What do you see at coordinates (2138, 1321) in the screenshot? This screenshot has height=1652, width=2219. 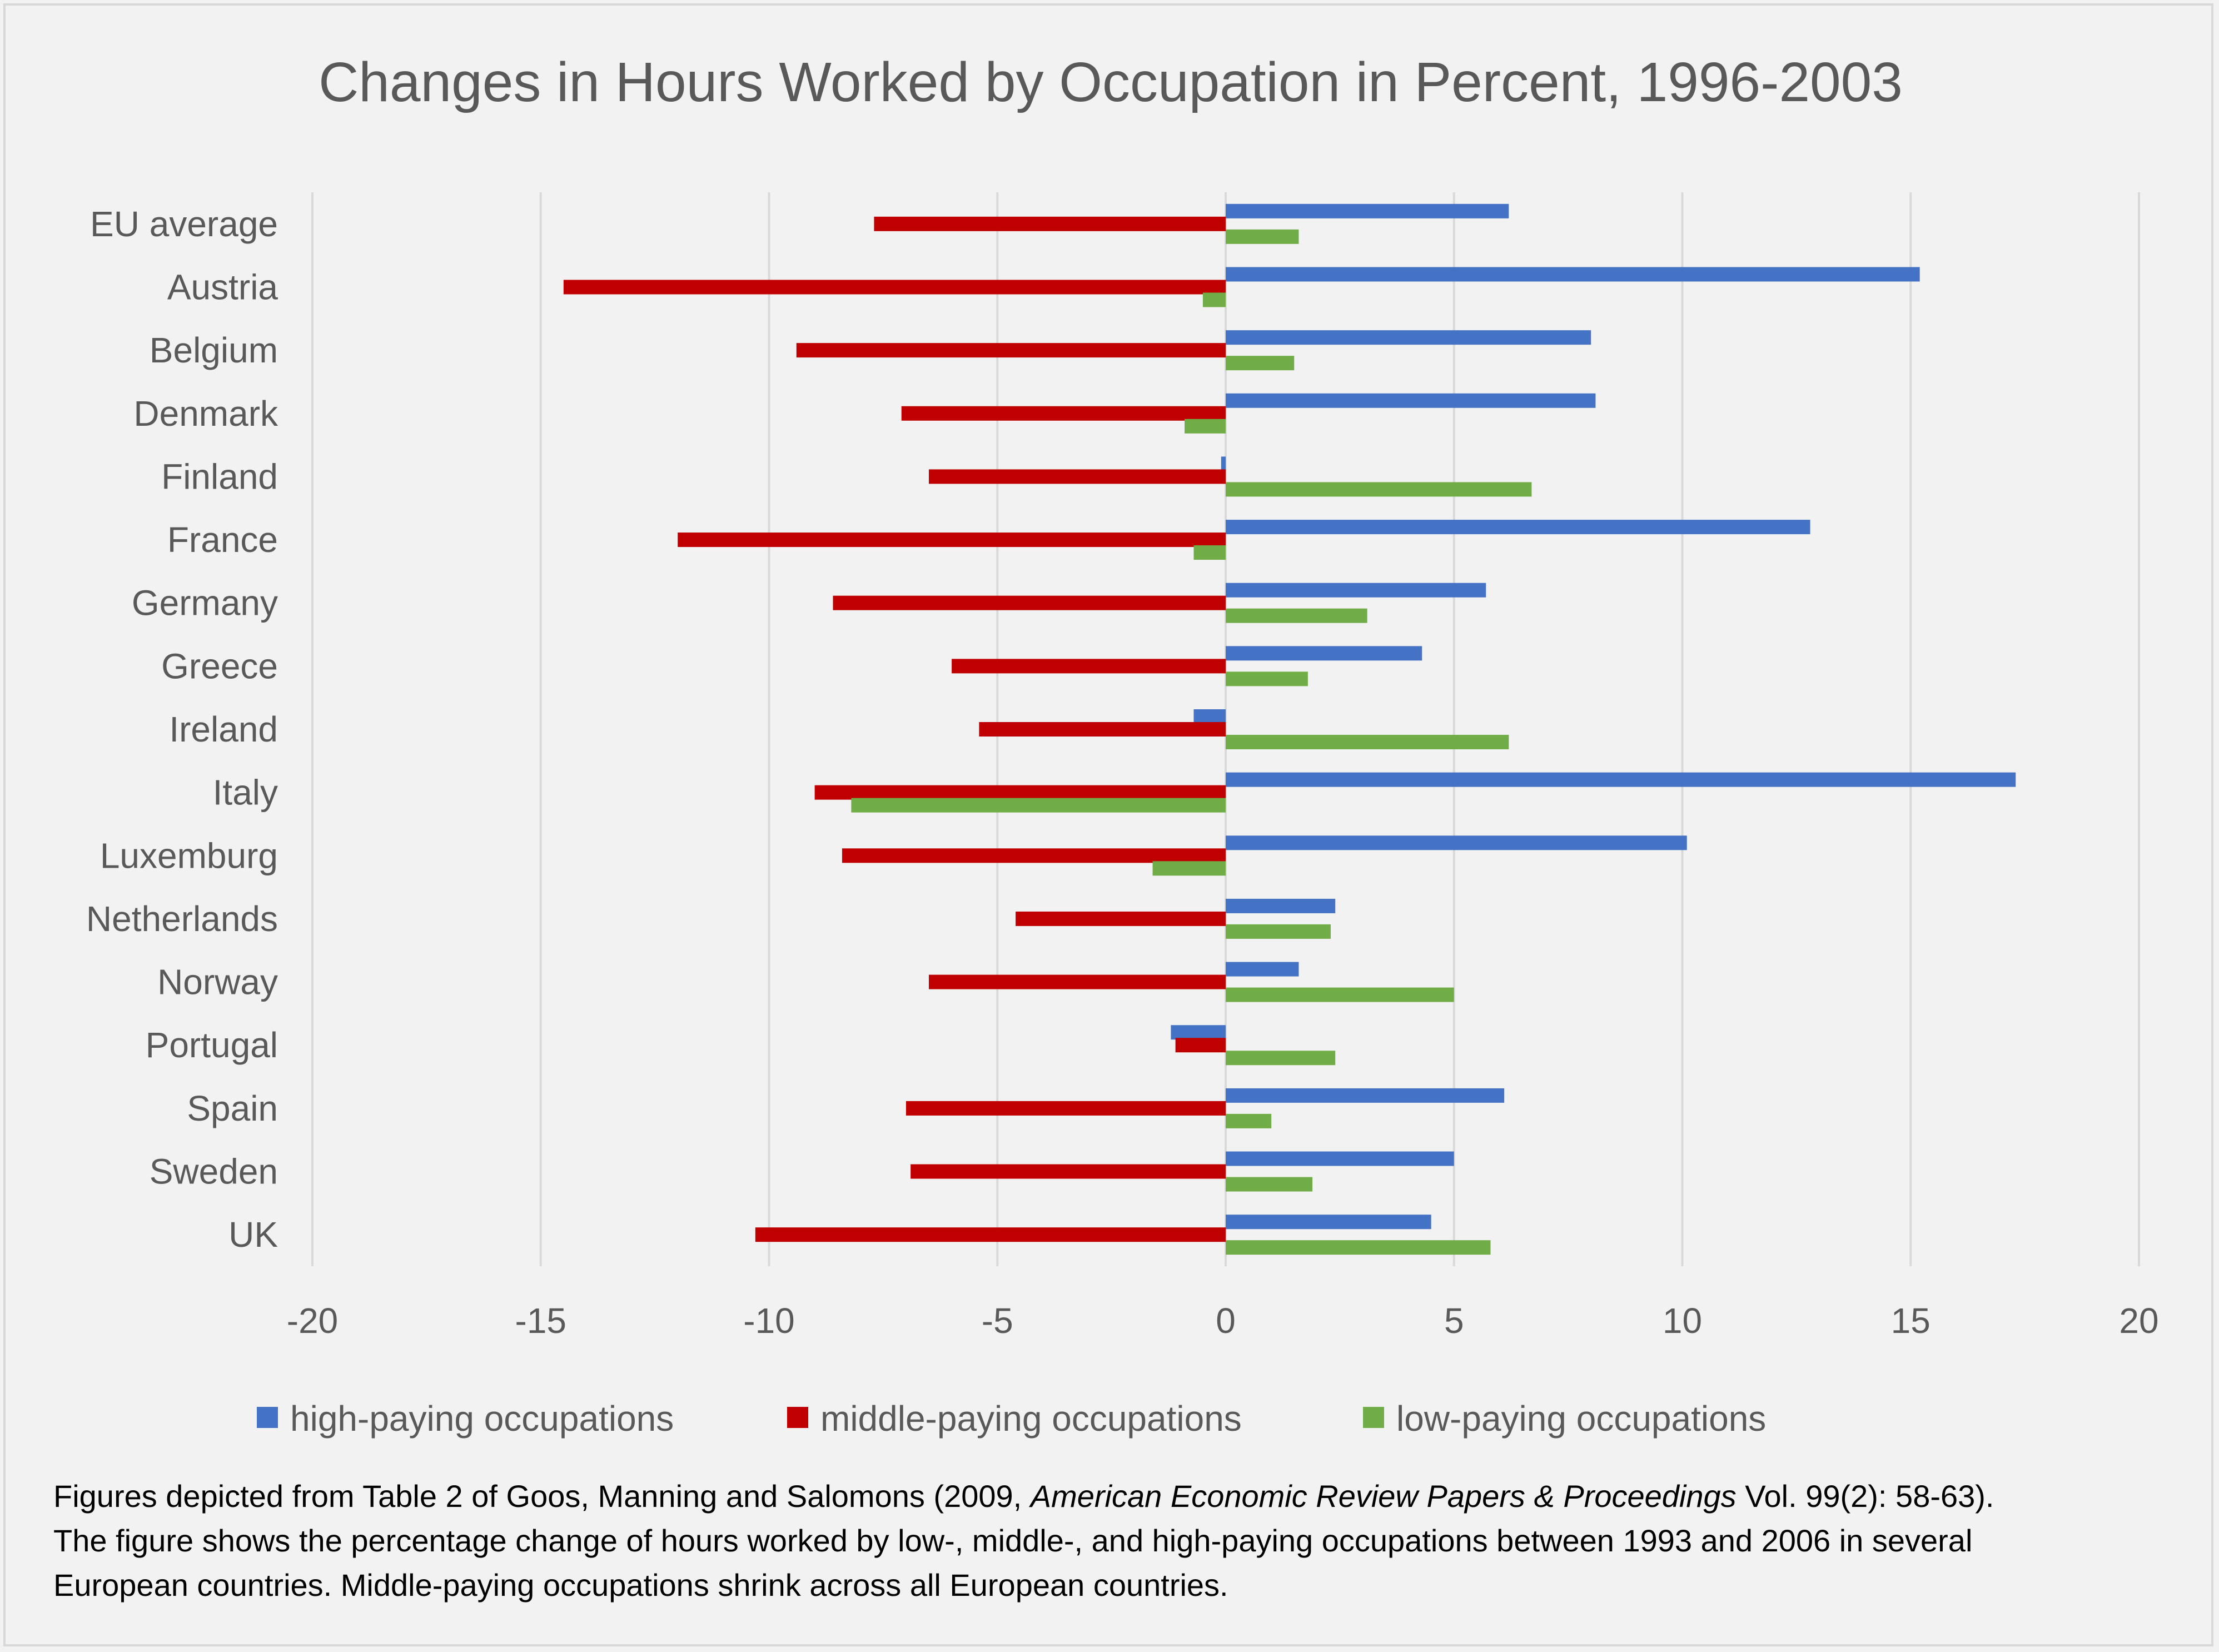 I see `x-tick-label-8: 20` at bounding box center [2138, 1321].